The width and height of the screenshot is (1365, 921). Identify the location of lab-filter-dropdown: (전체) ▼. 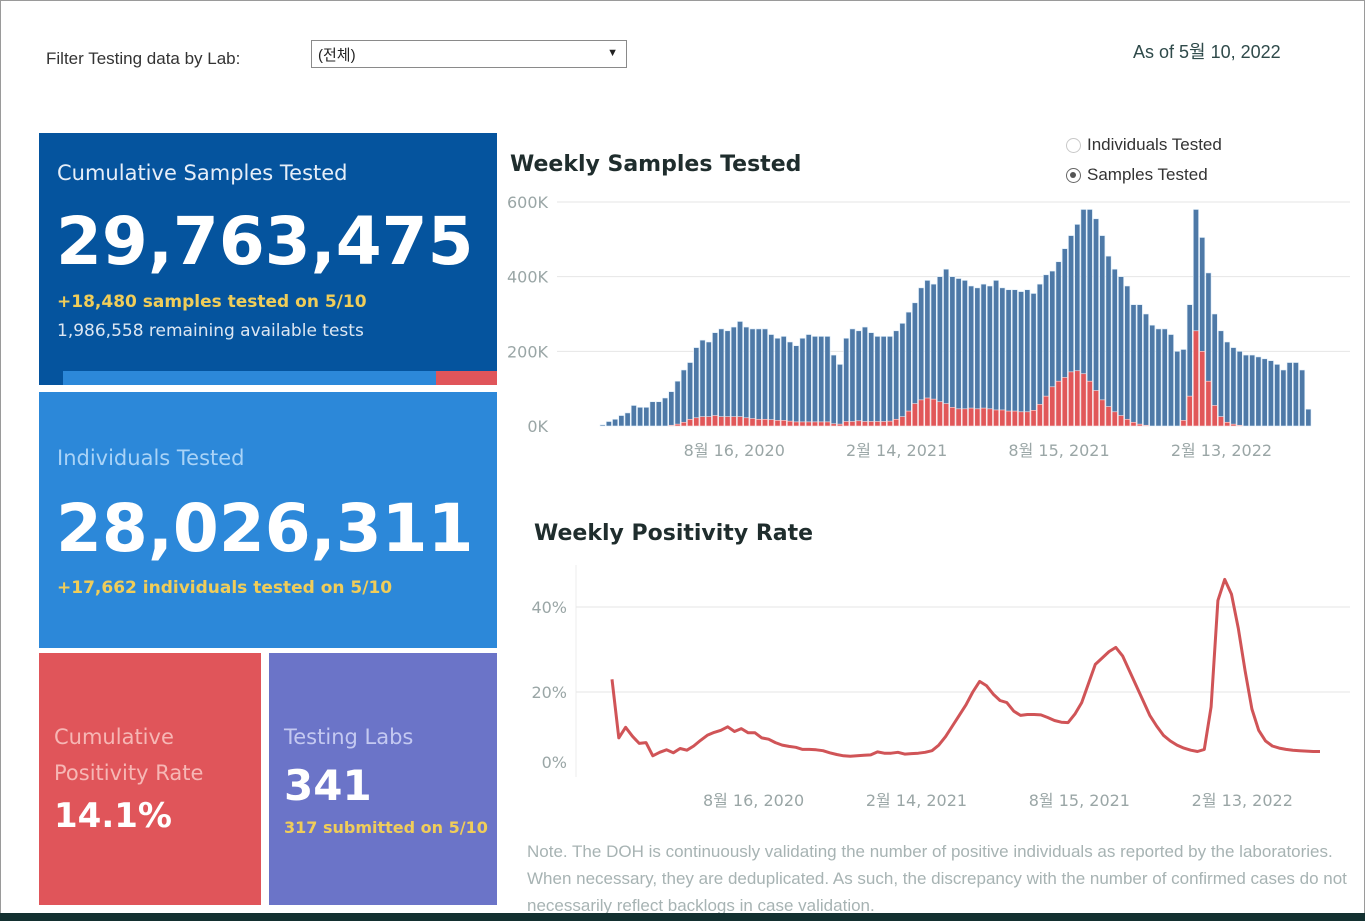
(469, 54).